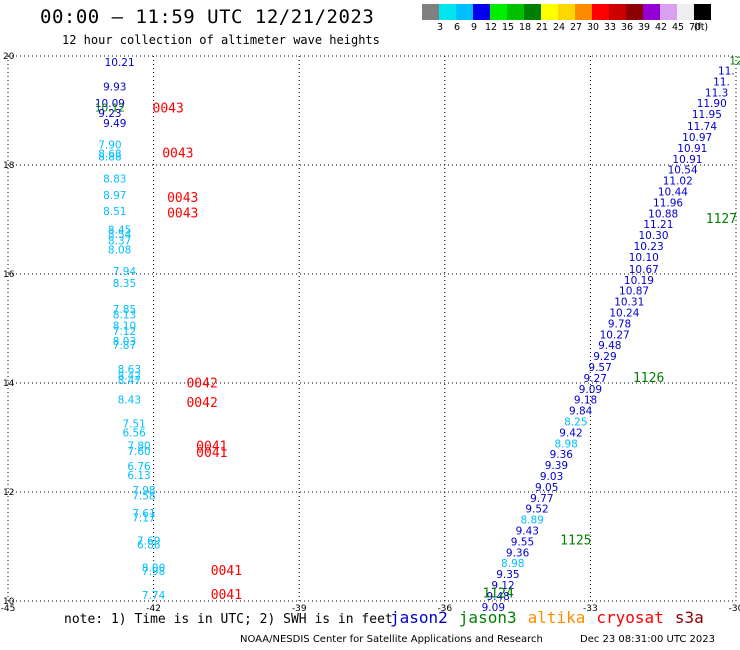 Image resolution: width=740 pixels, height=650 pixels. I want to click on wave-height-value: 10.97, so click(697, 138).